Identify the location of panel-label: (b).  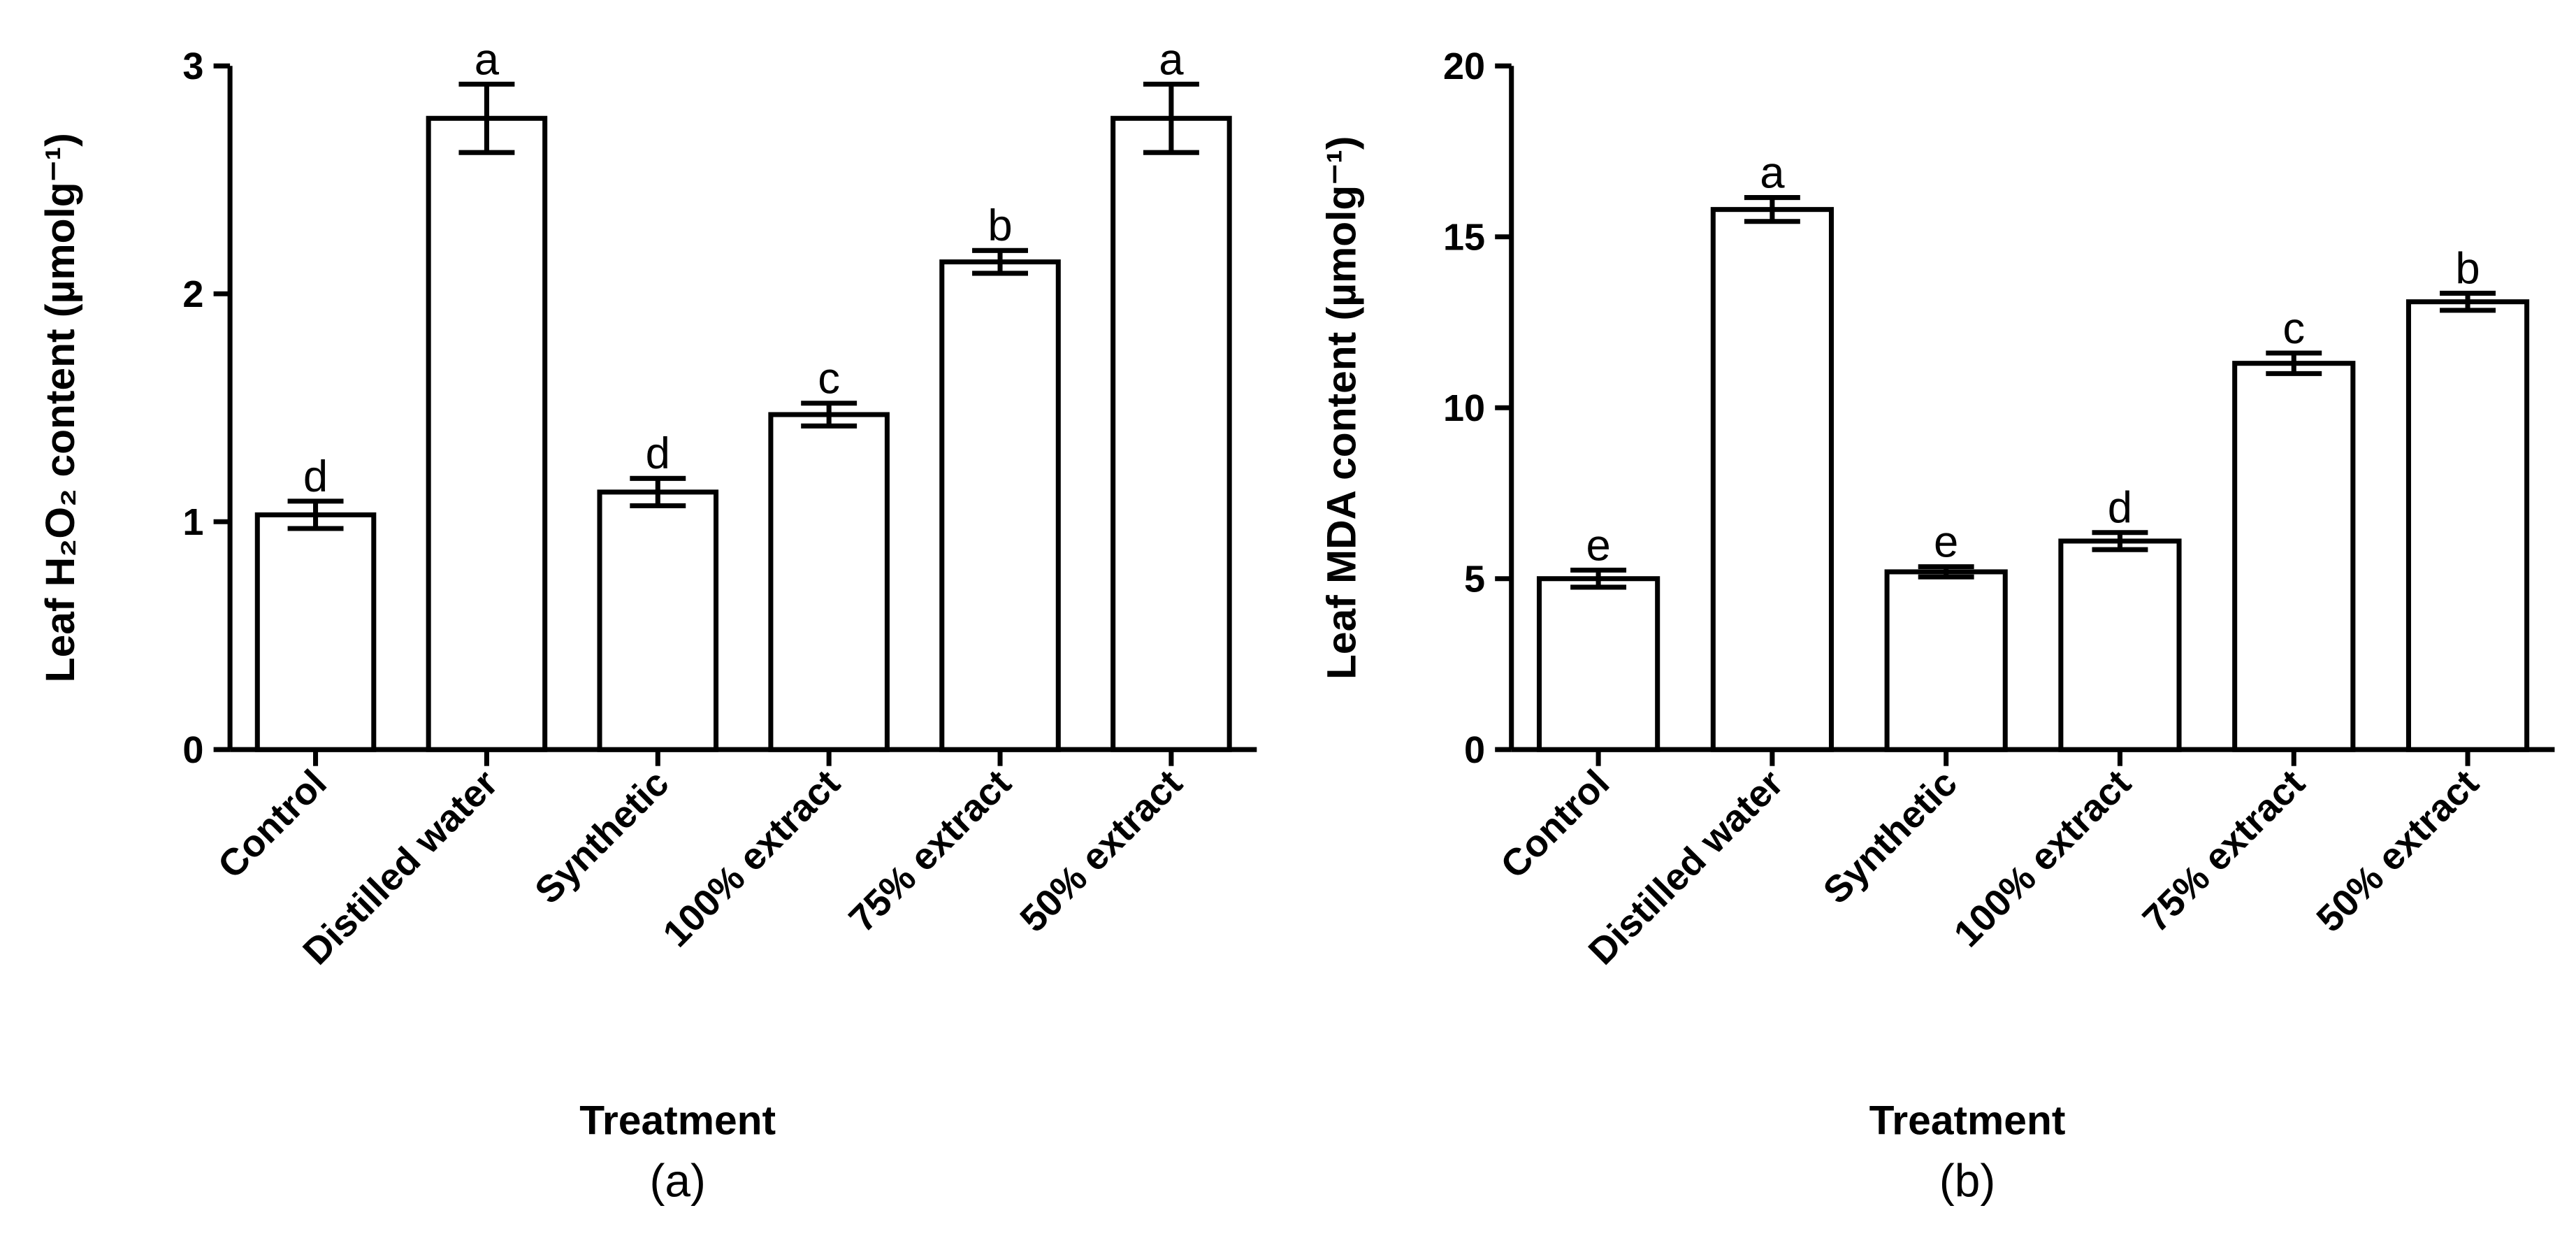
(1967, 1181).